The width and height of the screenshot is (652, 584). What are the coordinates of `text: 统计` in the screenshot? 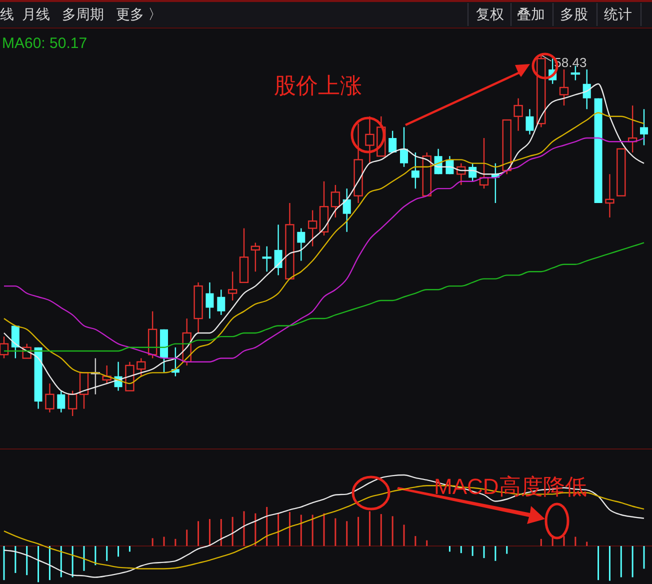 It's located at (618, 14).